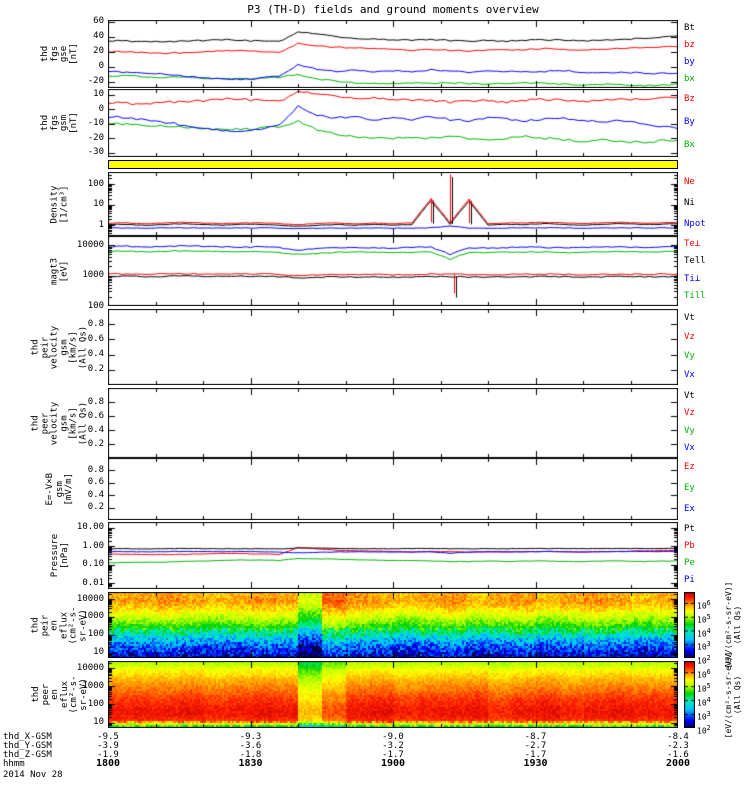 This screenshot has width=750, height=800. Describe the element at coordinates (704, 632) in the screenshot. I see `peir_spec-cbar-tick-1e4: 10⁴` at that location.